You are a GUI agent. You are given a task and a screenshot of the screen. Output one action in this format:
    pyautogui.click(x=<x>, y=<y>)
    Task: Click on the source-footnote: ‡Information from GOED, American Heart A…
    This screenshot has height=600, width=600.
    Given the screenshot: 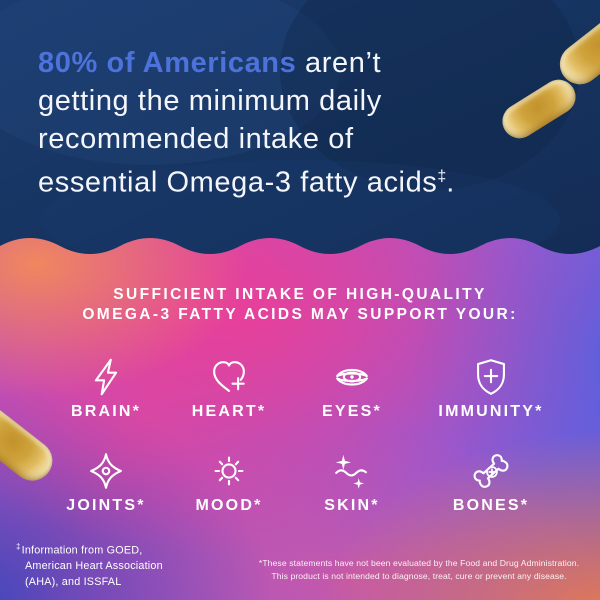 What is the action you would take?
    pyautogui.click(x=89, y=564)
    